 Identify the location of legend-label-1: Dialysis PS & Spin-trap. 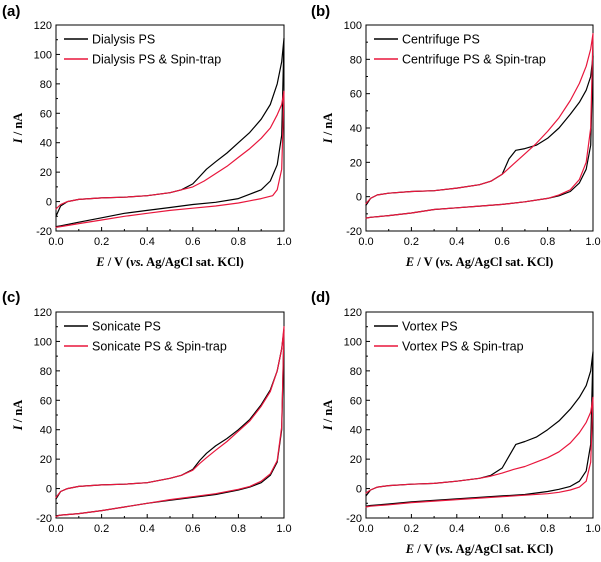
(156, 60).